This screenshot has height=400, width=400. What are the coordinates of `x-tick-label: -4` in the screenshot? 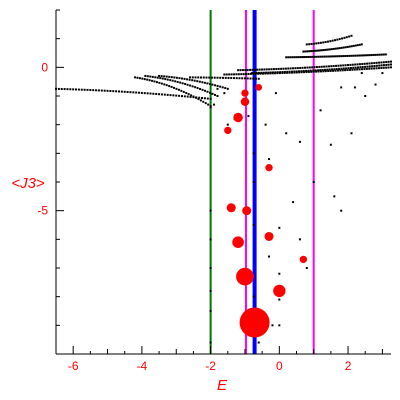 It's located at (142, 366).